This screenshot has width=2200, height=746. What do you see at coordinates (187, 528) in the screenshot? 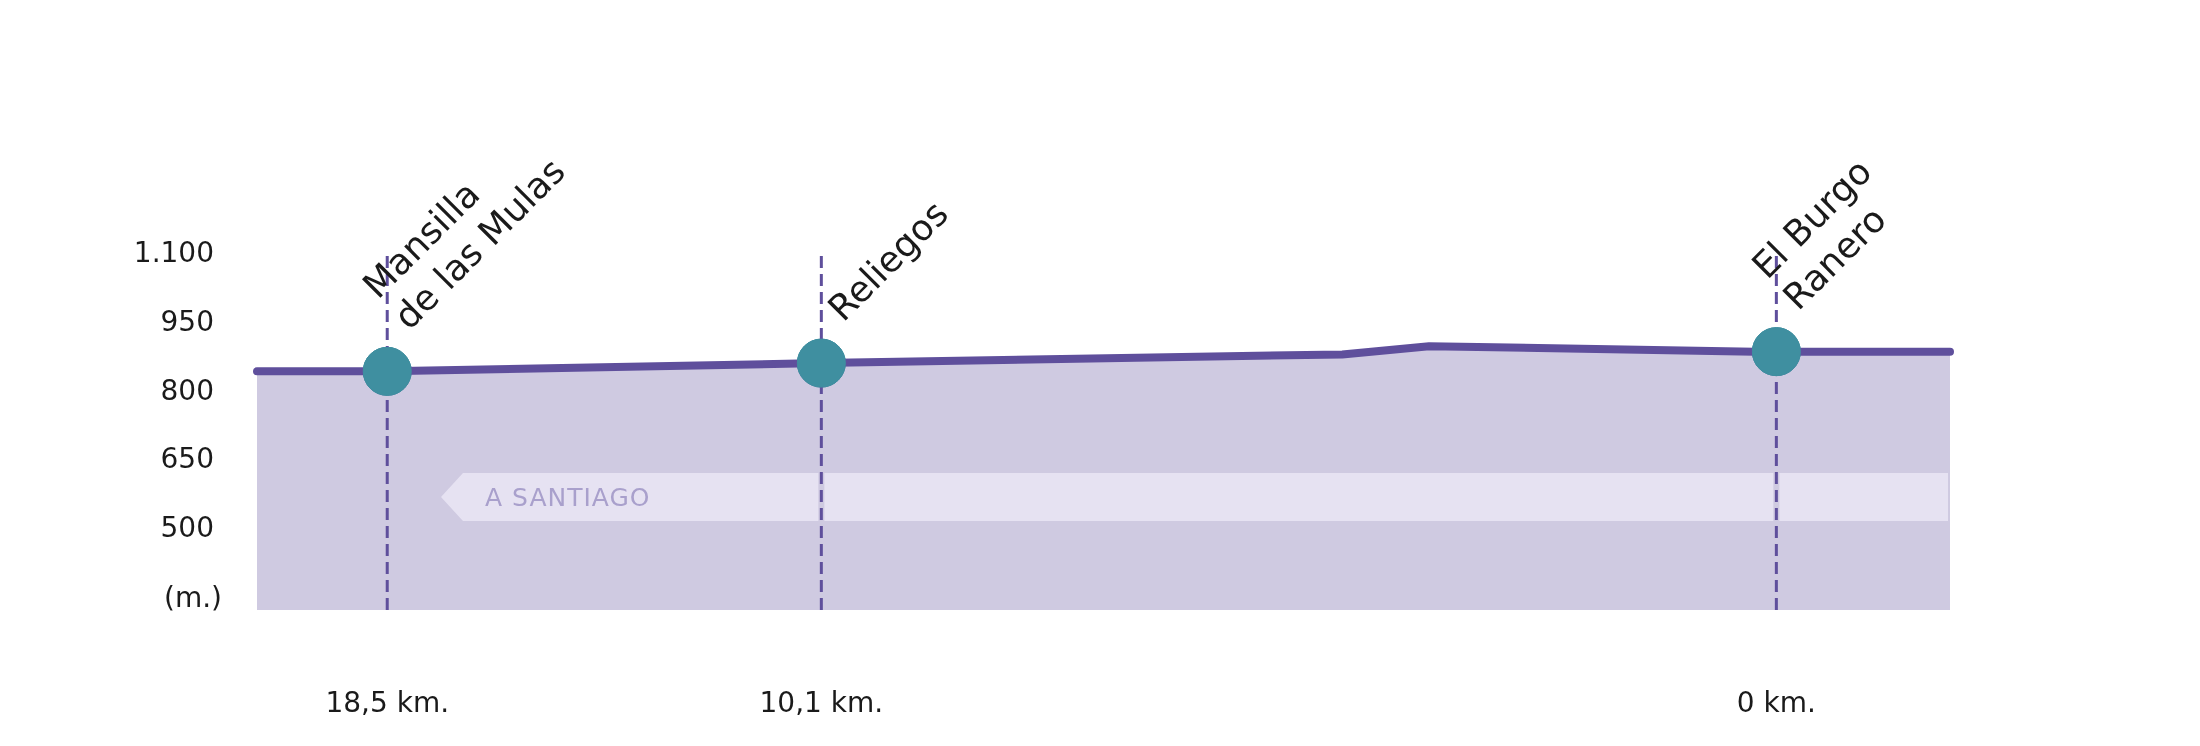
I see `y-tick-label: 500` at bounding box center [187, 528].